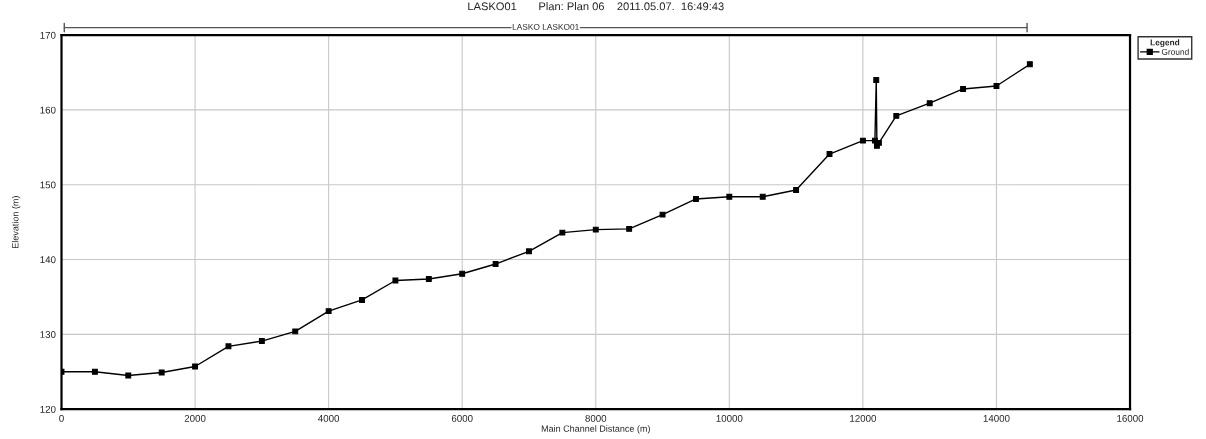 The width and height of the screenshot is (1206, 439). Describe the element at coordinates (48, 260) in the screenshot. I see `y-tick-label: 140` at that location.